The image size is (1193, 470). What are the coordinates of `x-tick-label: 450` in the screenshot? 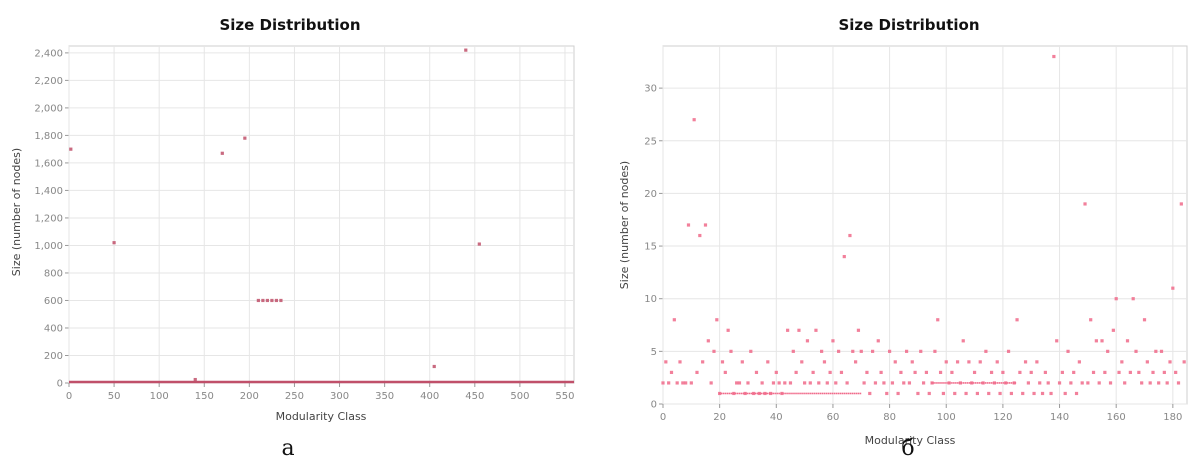 It's located at (474, 396).